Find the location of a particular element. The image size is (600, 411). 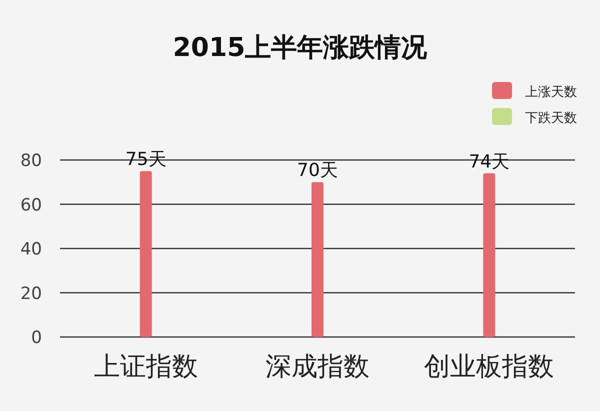

y-tick-label: 20 is located at coordinates (31, 294).